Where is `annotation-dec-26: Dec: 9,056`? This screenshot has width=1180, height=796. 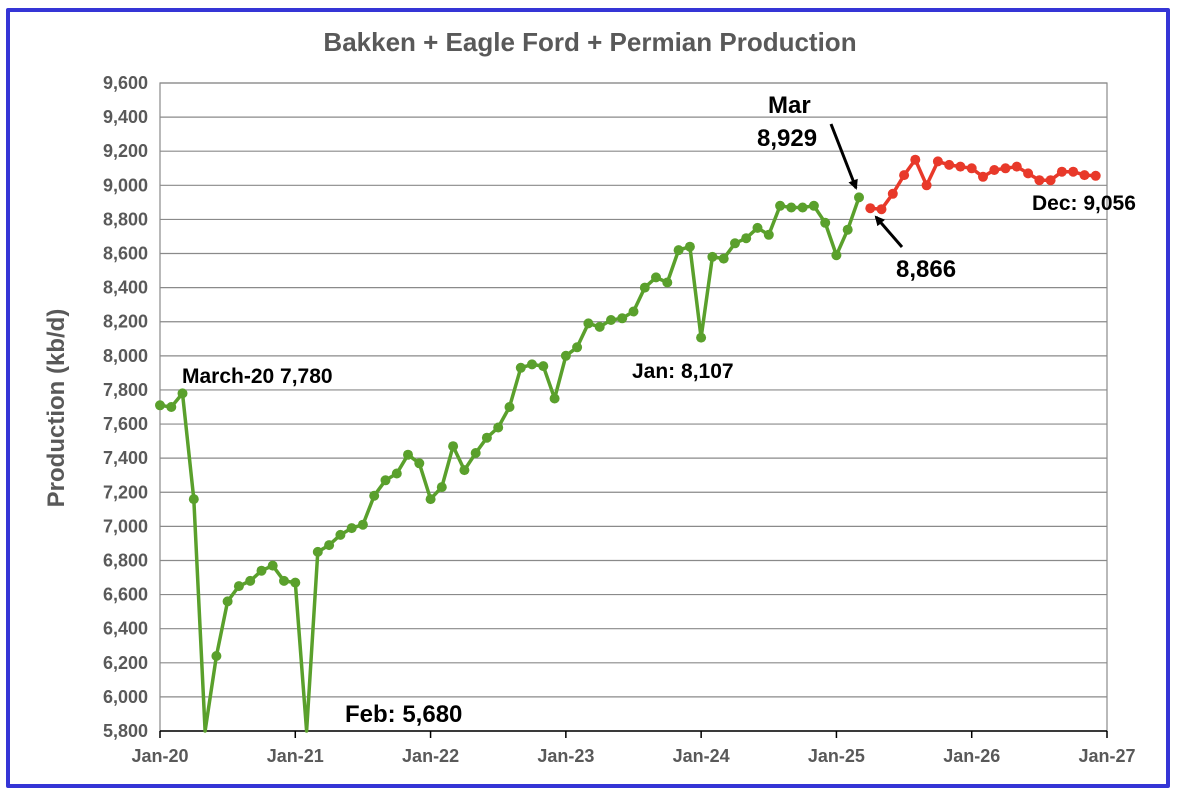 annotation-dec-26: Dec: 9,056 is located at coordinates (1084, 203).